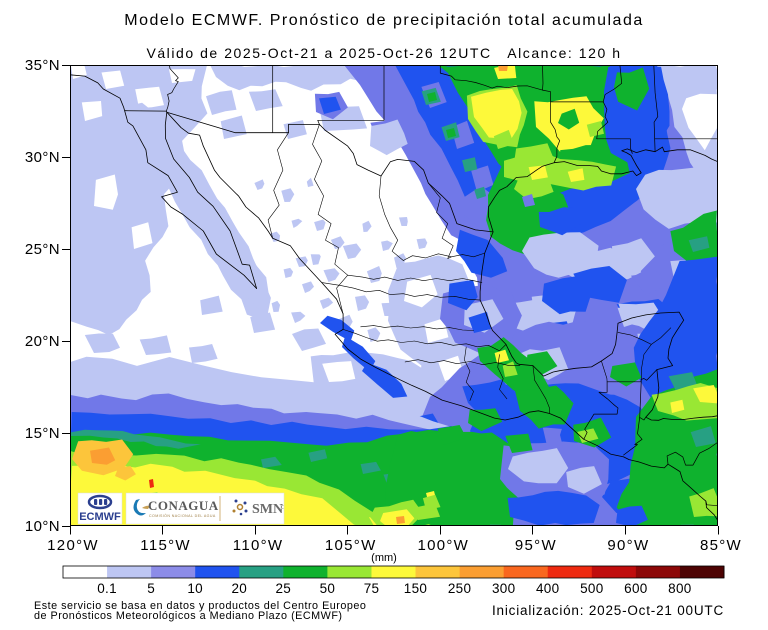 The height and width of the screenshot is (630, 768). Describe the element at coordinates (182, 515) in the screenshot. I see `svg-text: COMISIÓN NACIONAL DEL AGUA` at that location.